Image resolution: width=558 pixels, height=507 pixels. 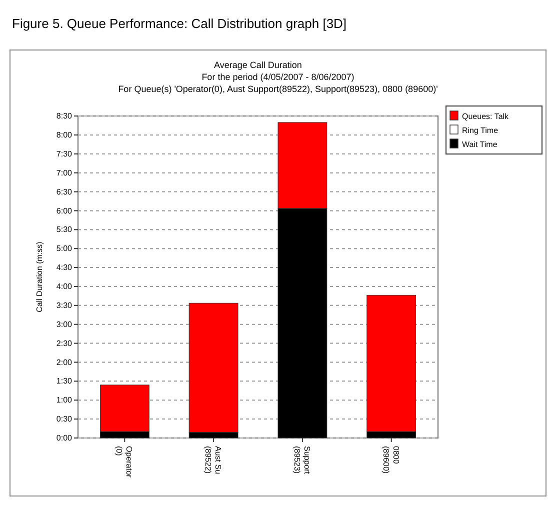 What do you see at coordinates (64, 400) in the screenshot?
I see `y-tick-label: 1:00` at bounding box center [64, 400].